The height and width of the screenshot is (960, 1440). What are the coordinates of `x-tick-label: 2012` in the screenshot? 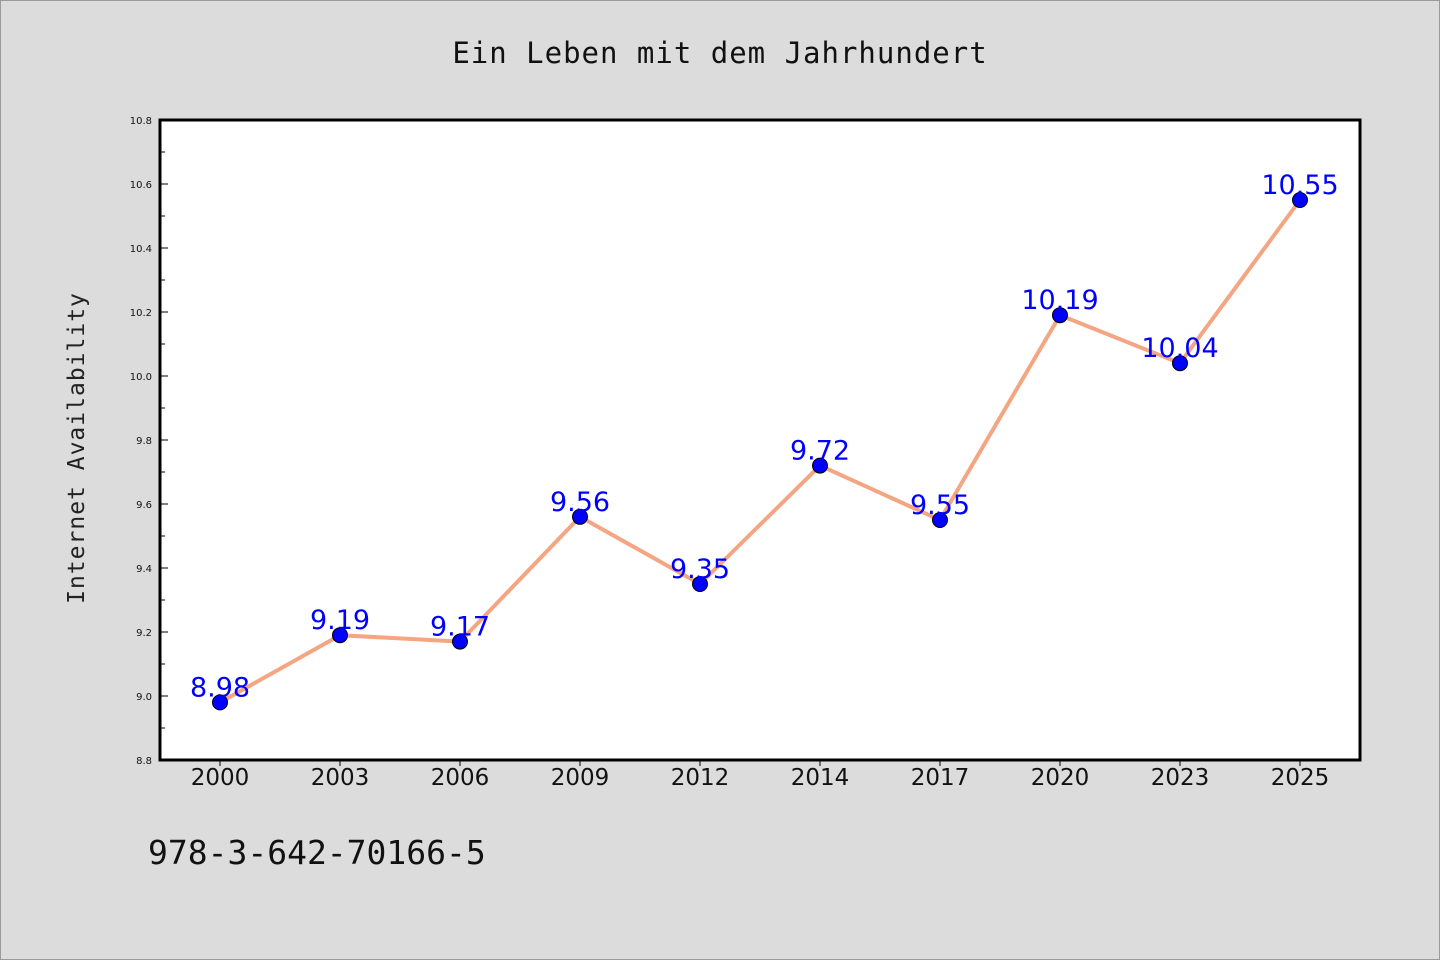 It's located at (700, 778).